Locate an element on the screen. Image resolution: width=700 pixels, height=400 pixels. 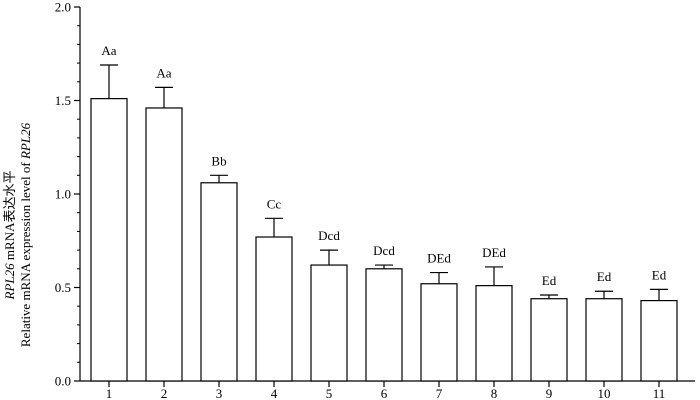
y-axis-label-line2-prefix: Relative mRNA expression level of is located at coordinates (25, 253).